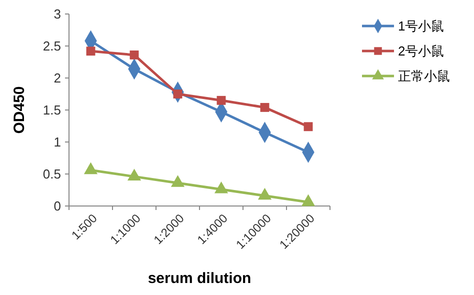 This screenshot has width=474, height=295. I want to click on y-tick-label: 3, so click(57, 14).